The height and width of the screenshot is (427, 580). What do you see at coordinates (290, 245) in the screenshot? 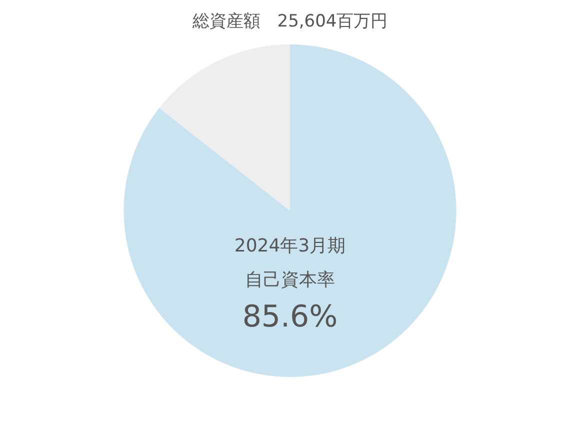
I see `text: 2024年3月期` at bounding box center [290, 245].